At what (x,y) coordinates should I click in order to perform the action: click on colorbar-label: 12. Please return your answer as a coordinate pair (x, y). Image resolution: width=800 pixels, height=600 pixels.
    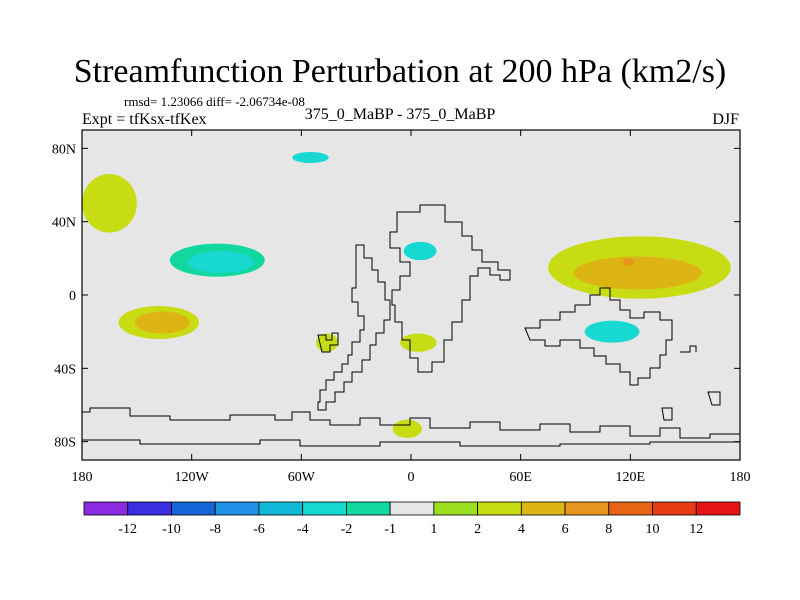
    Looking at the image, I should click on (696, 529).